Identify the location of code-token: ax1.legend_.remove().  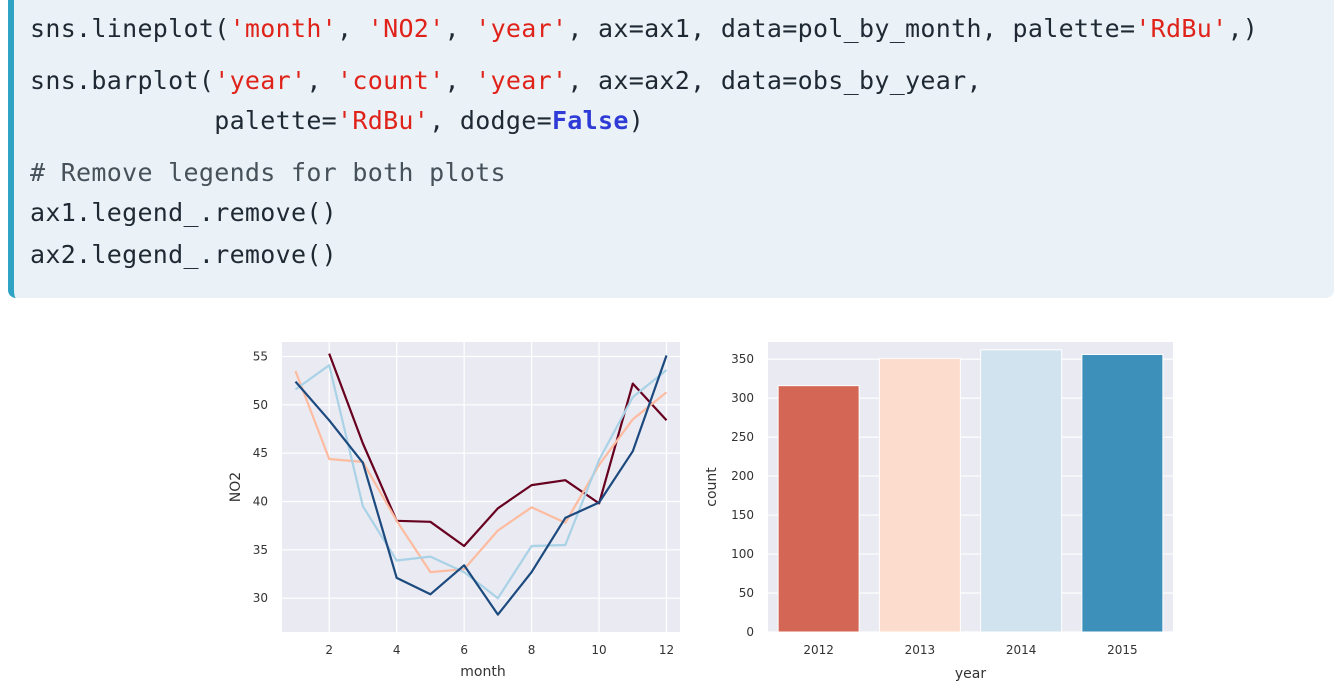
(184, 212).